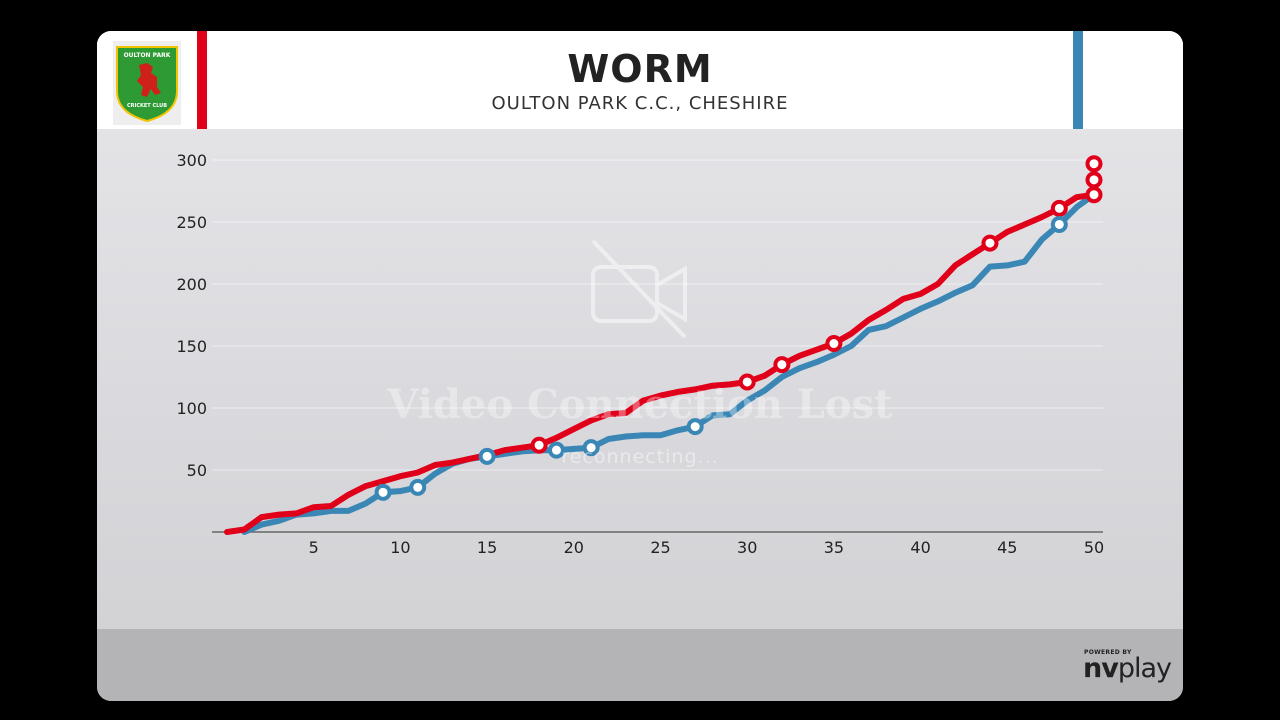 This screenshot has height=720, width=1280. What do you see at coordinates (147, 106) in the screenshot?
I see `logo-bottom-text: CRICKET CLUB` at bounding box center [147, 106].